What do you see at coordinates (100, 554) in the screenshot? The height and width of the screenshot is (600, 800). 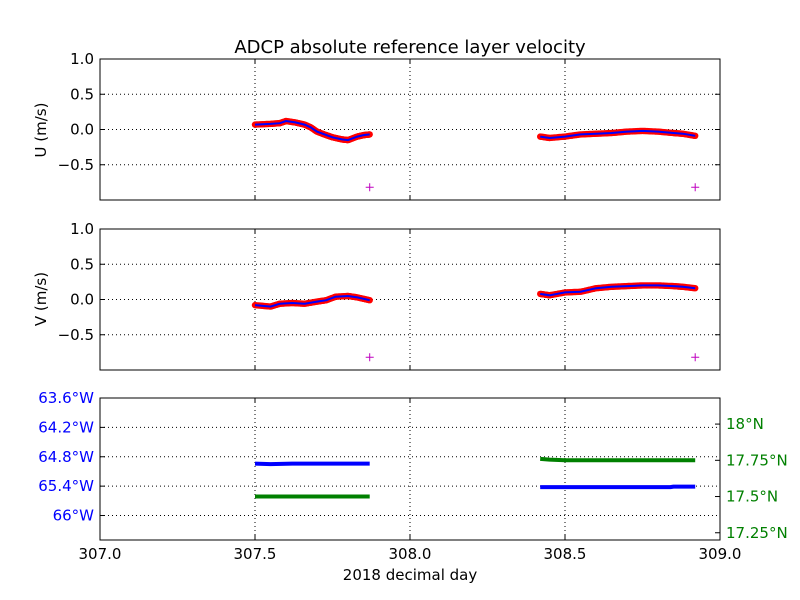 I see `x-tick-label: 307.0` at bounding box center [100, 554].